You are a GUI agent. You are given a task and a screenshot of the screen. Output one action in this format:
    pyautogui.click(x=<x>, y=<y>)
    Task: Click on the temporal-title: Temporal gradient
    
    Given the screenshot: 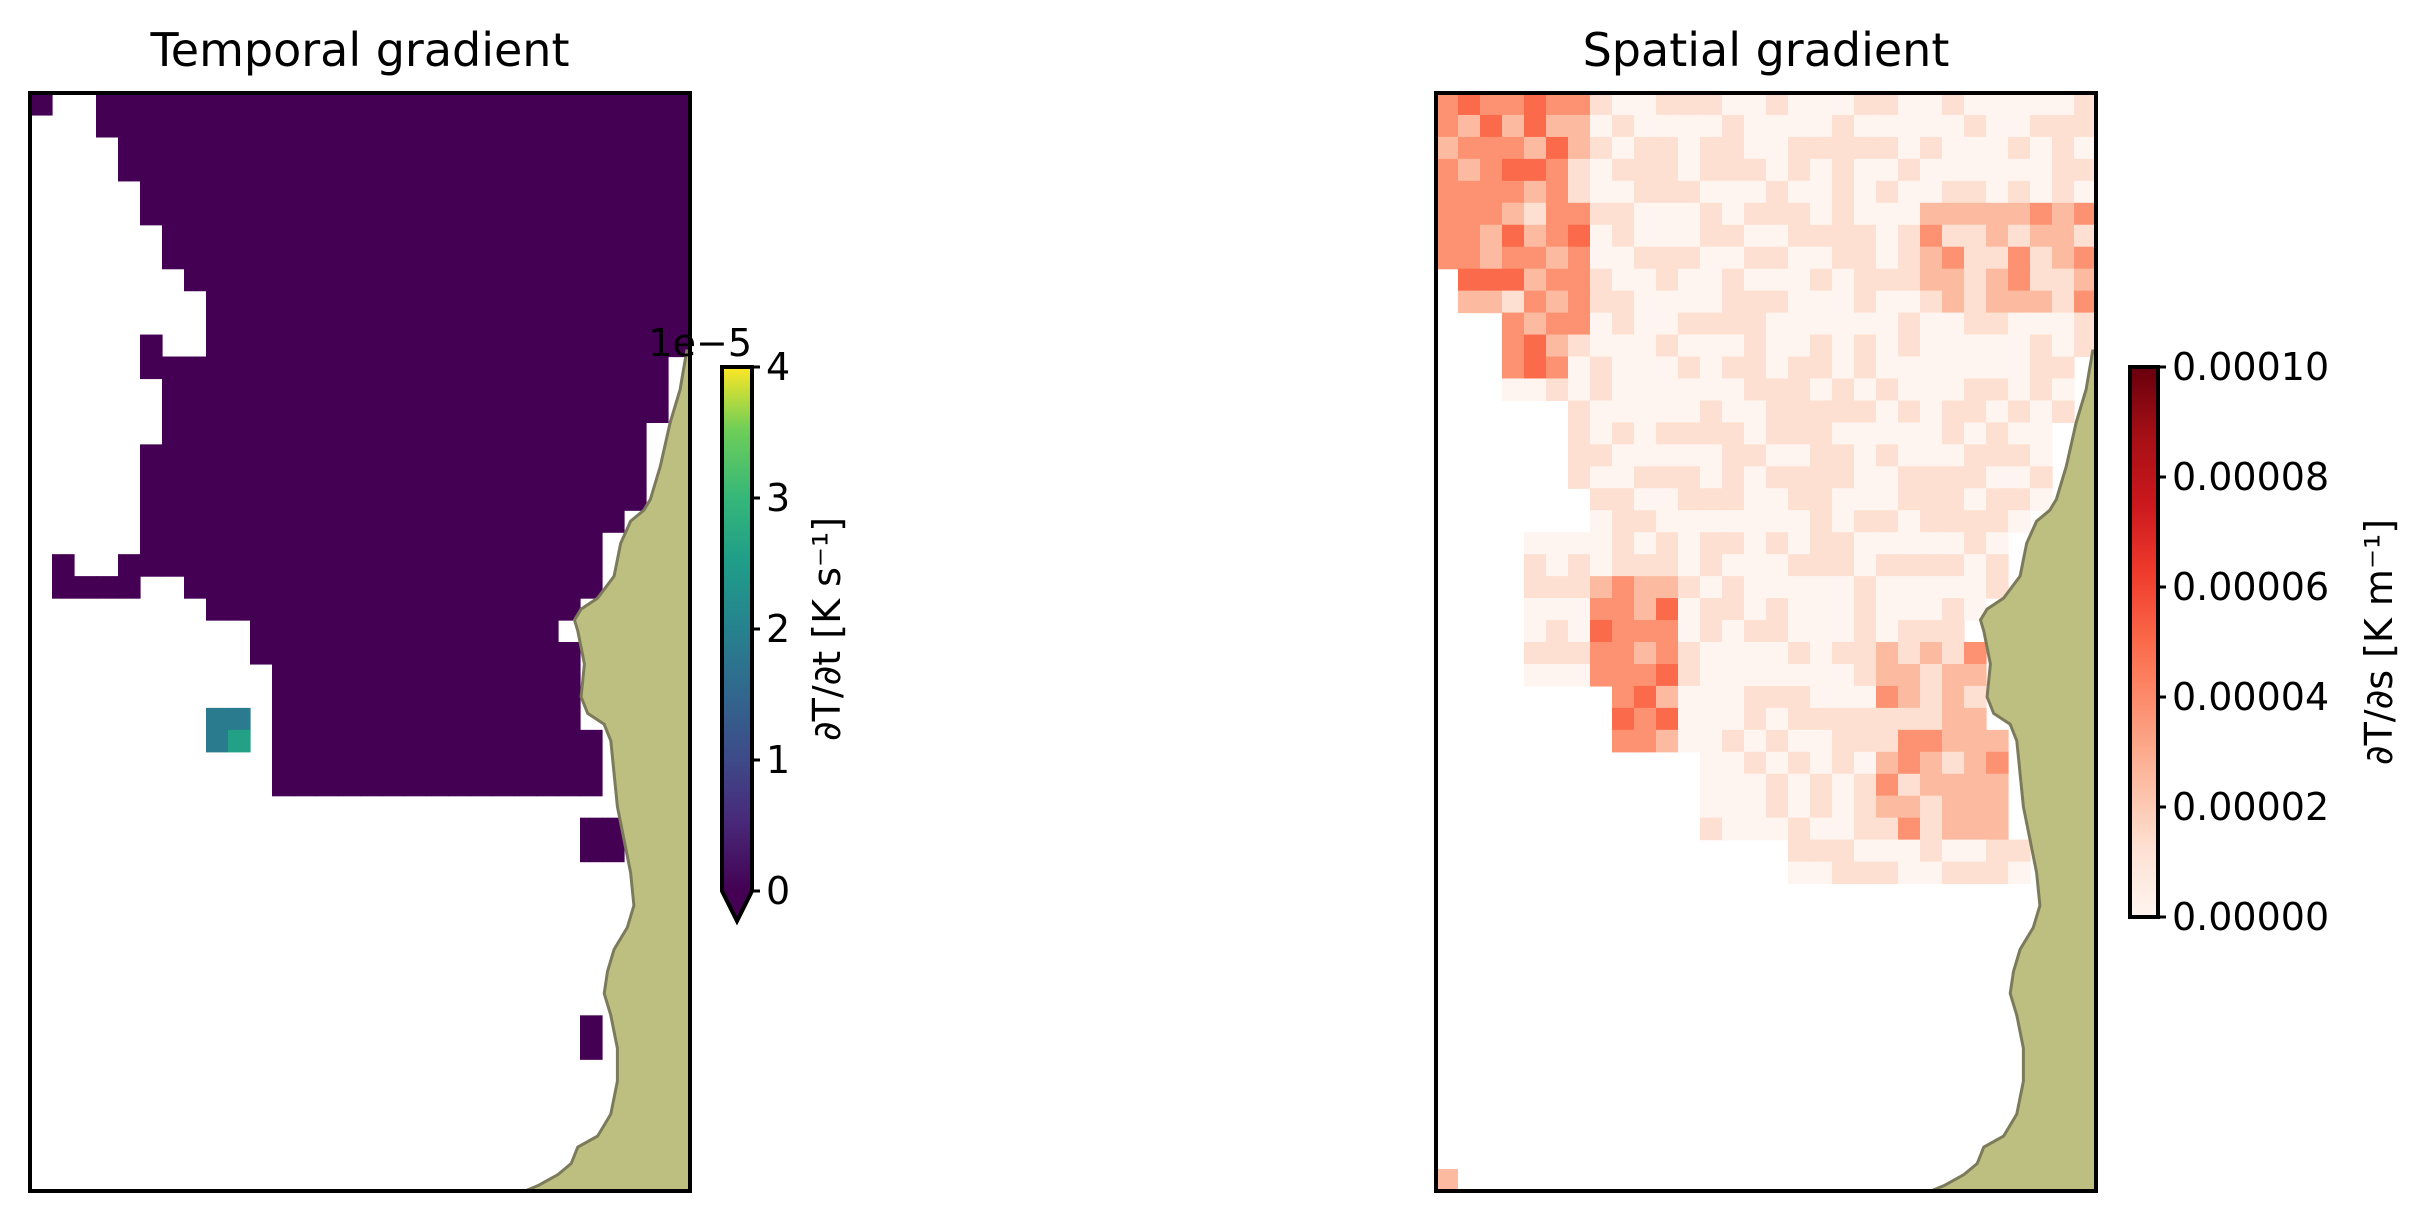 What is the action you would take?
    pyautogui.click(x=359, y=50)
    